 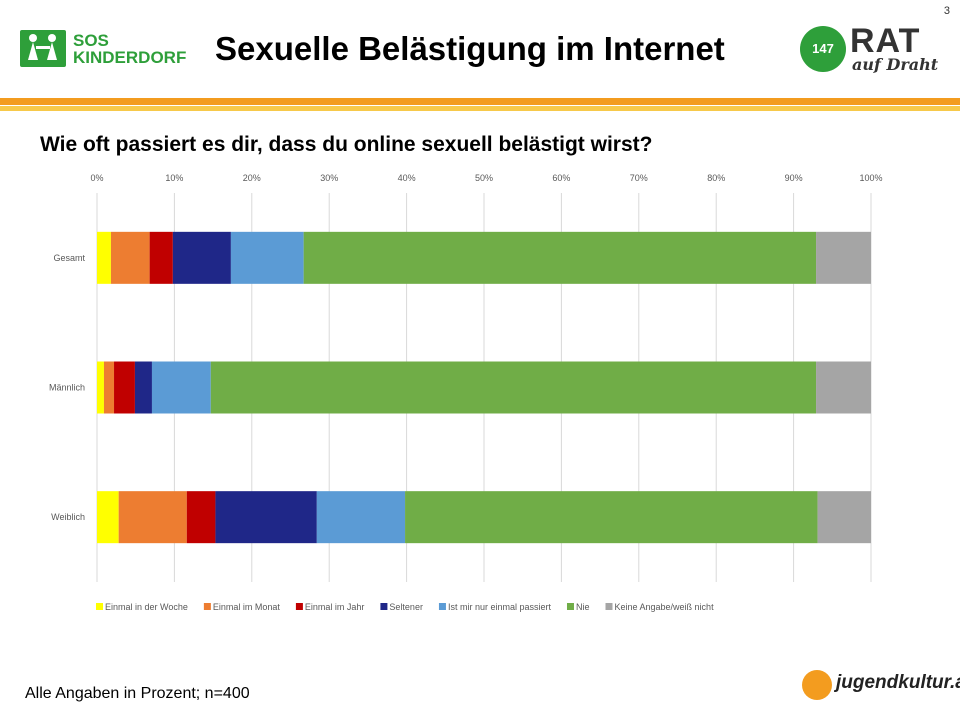 What do you see at coordinates (130, 57) in the screenshot?
I see `sos-line2: KINDERDORF` at bounding box center [130, 57].